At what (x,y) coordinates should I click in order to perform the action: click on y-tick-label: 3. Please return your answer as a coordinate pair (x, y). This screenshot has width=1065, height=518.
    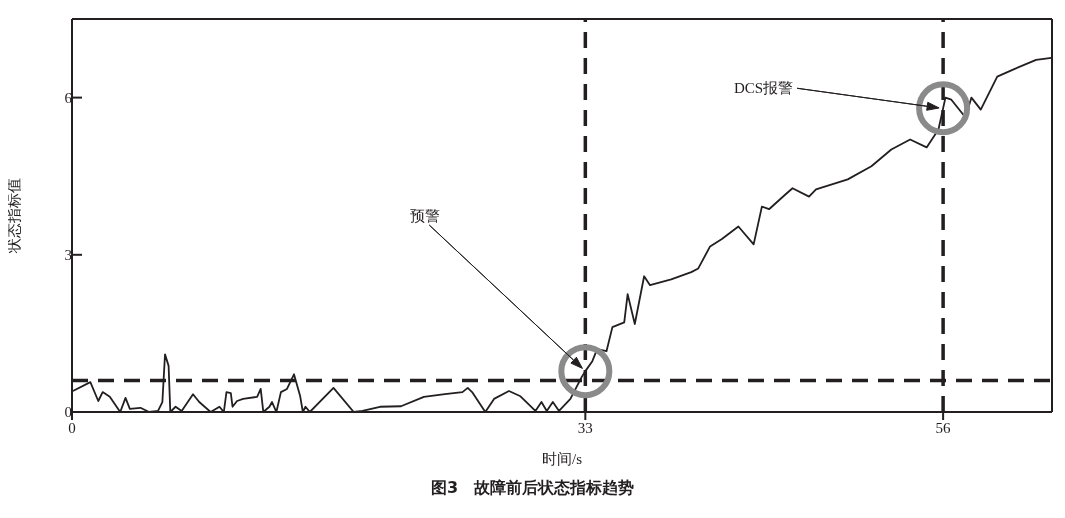
    Looking at the image, I should click on (68, 255).